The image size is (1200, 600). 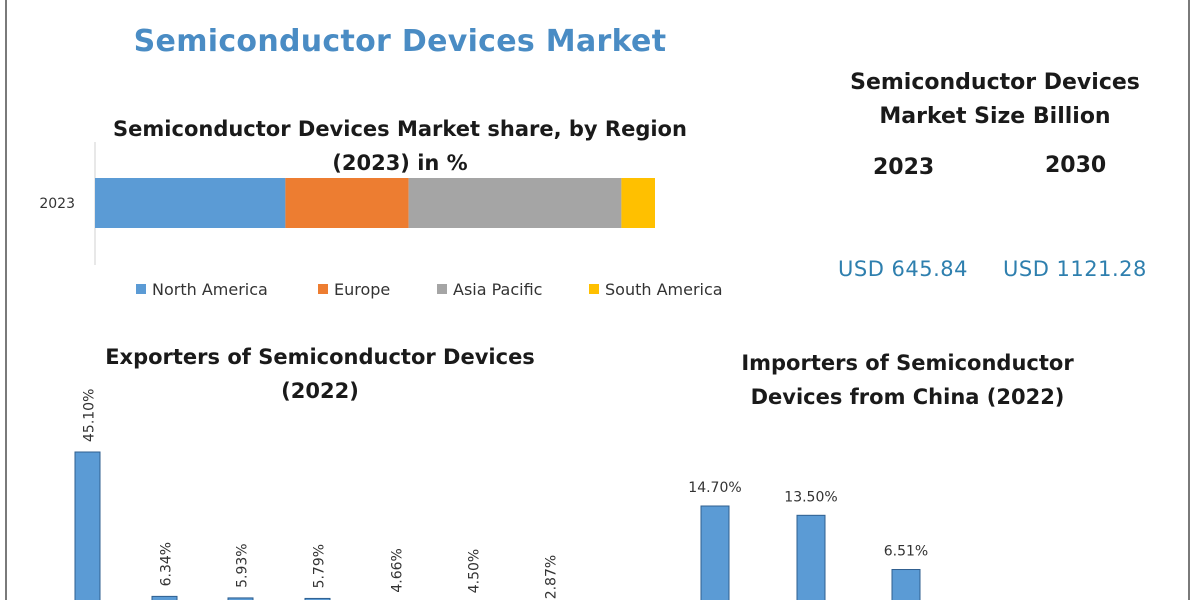 What do you see at coordinates (362, 289) in the screenshot?
I see `legend-label-1: Europe` at bounding box center [362, 289].